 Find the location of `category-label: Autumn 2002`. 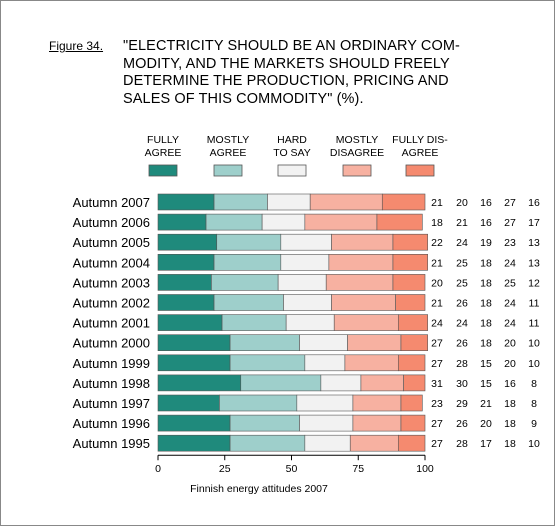

category-label: Autumn 2002 is located at coordinates (111, 303).